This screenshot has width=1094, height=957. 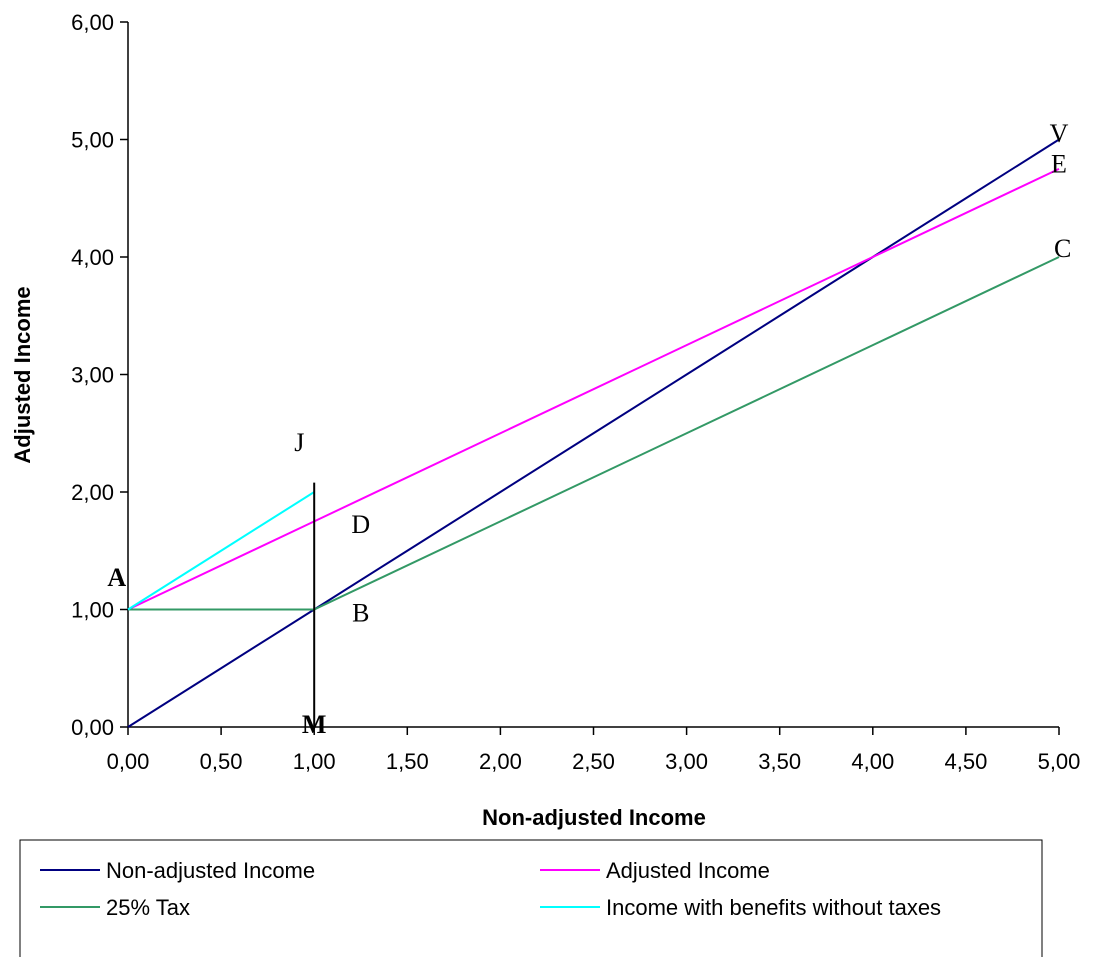 I want to click on annotation-m: M, so click(x=314, y=724).